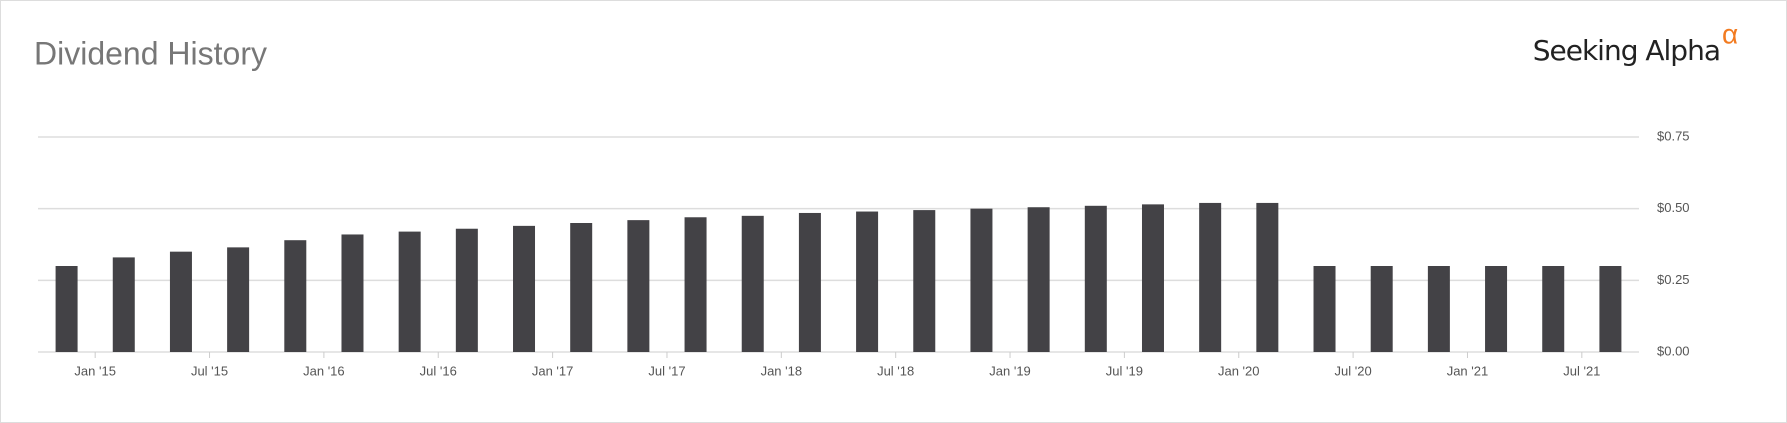 Image resolution: width=1787 pixels, height=423 pixels. Describe the element at coordinates (1730, 33) in the screenshot. I see `logo-mark: α` at that location.